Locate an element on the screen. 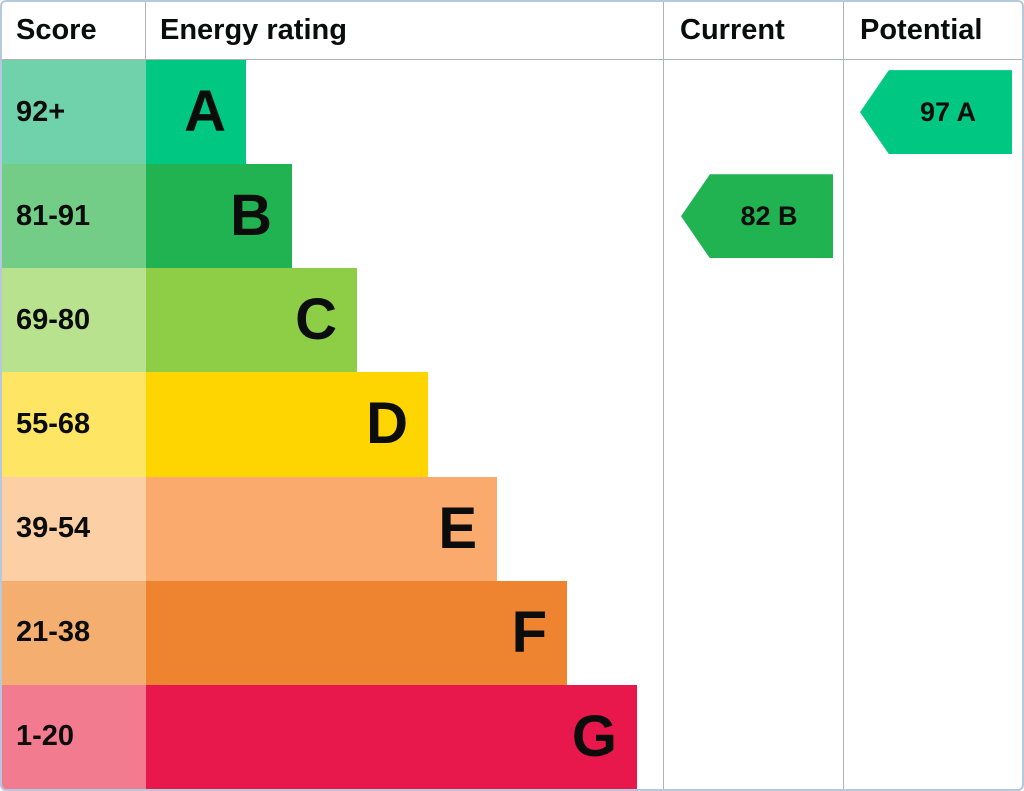 The image size is (1024, 791). band-row-b: 81-91 B 82 B is located at coordinates (512, 216).